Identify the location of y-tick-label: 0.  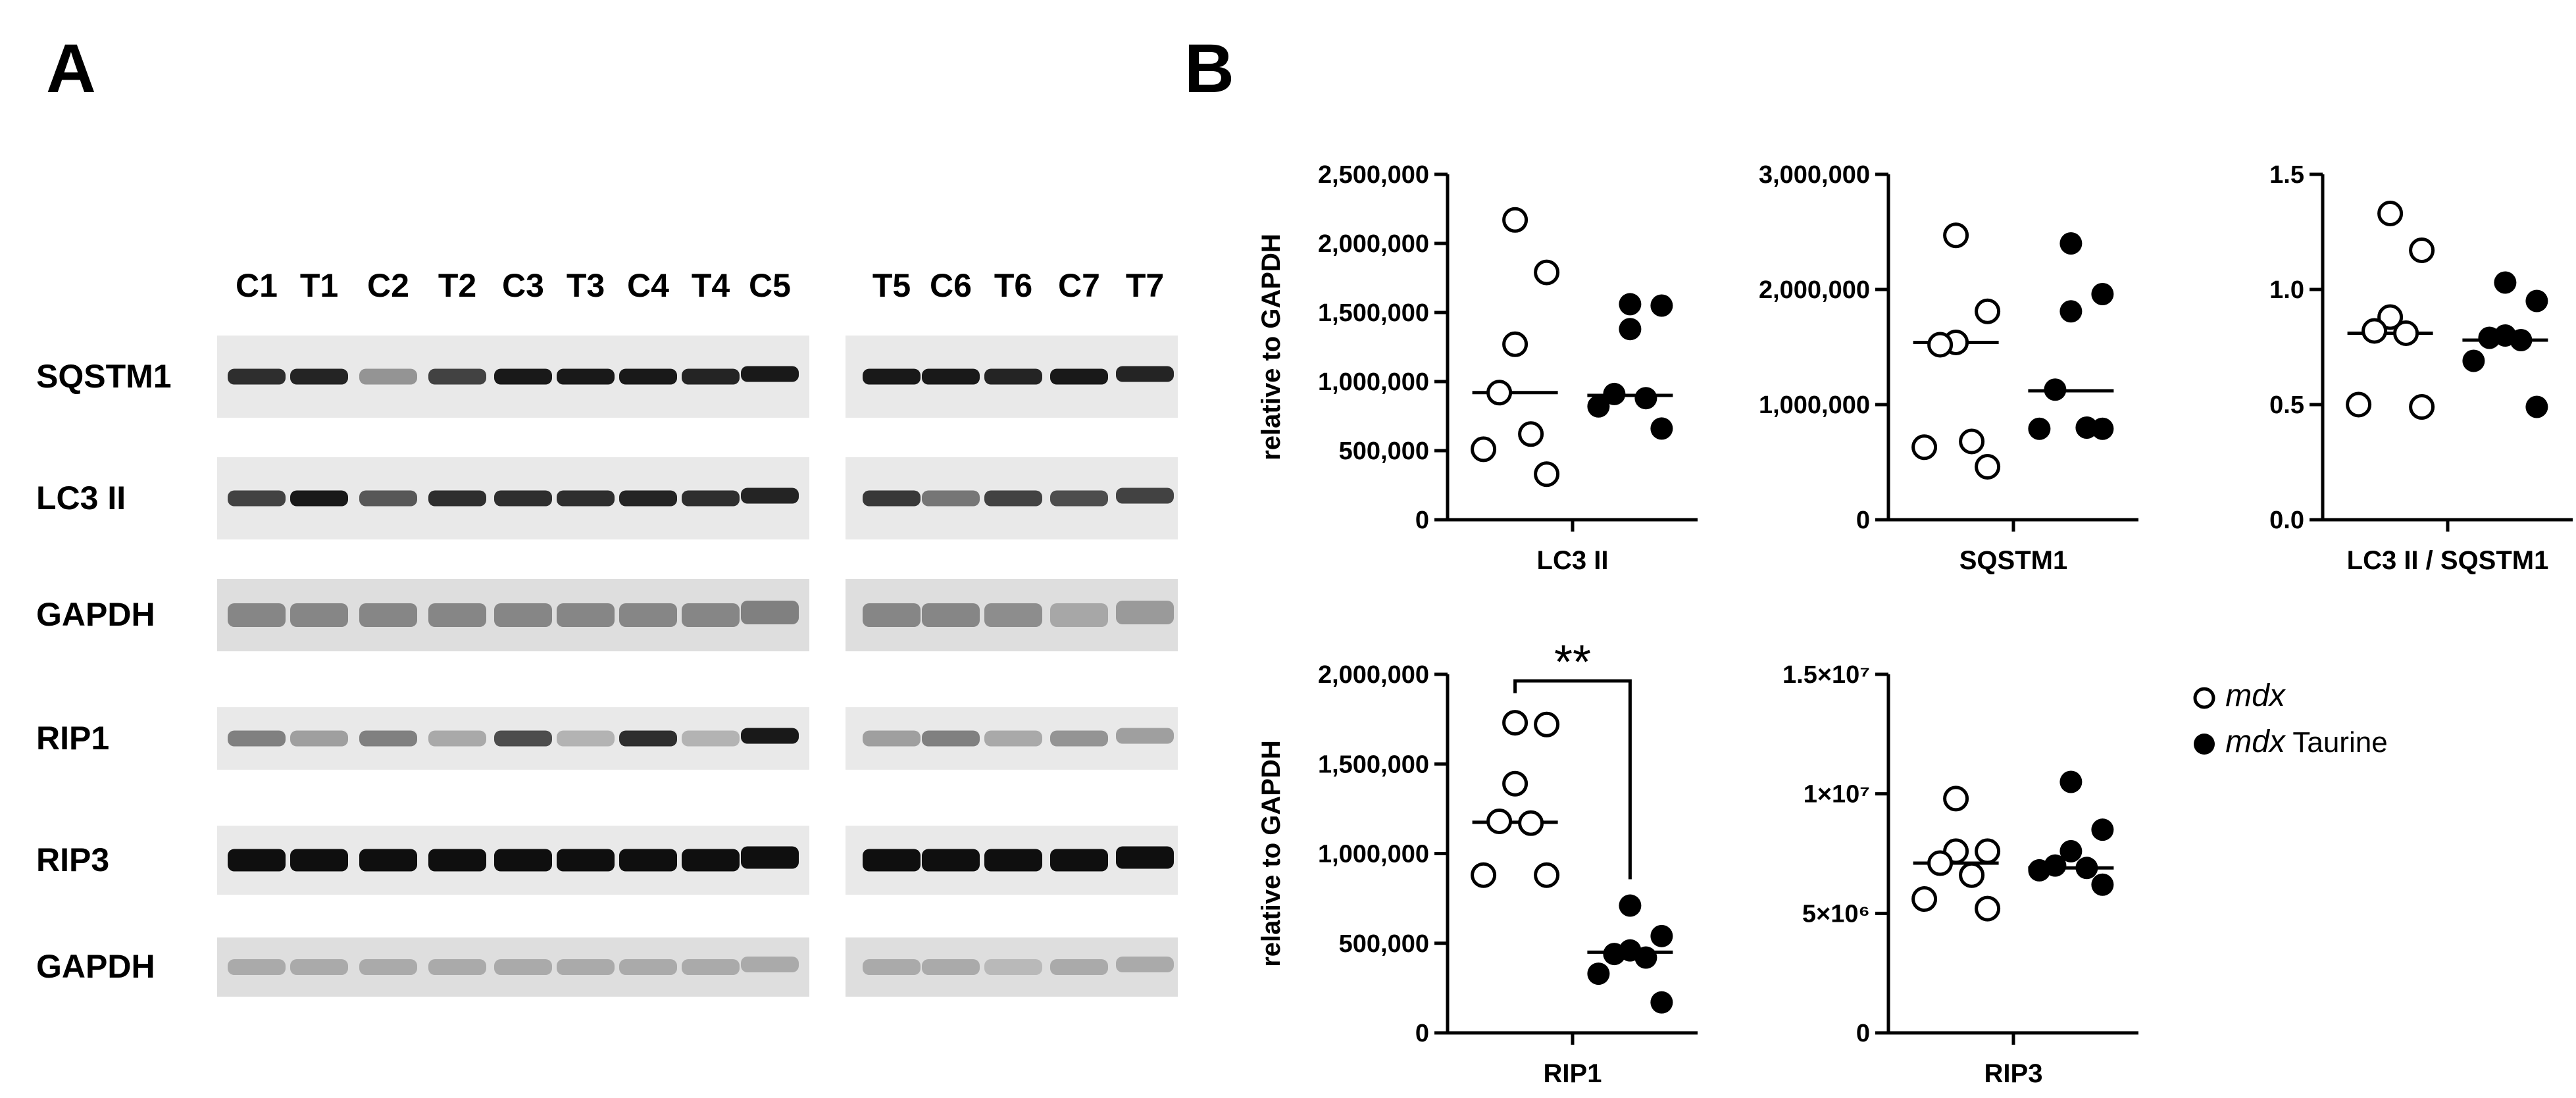
(1863, 520).